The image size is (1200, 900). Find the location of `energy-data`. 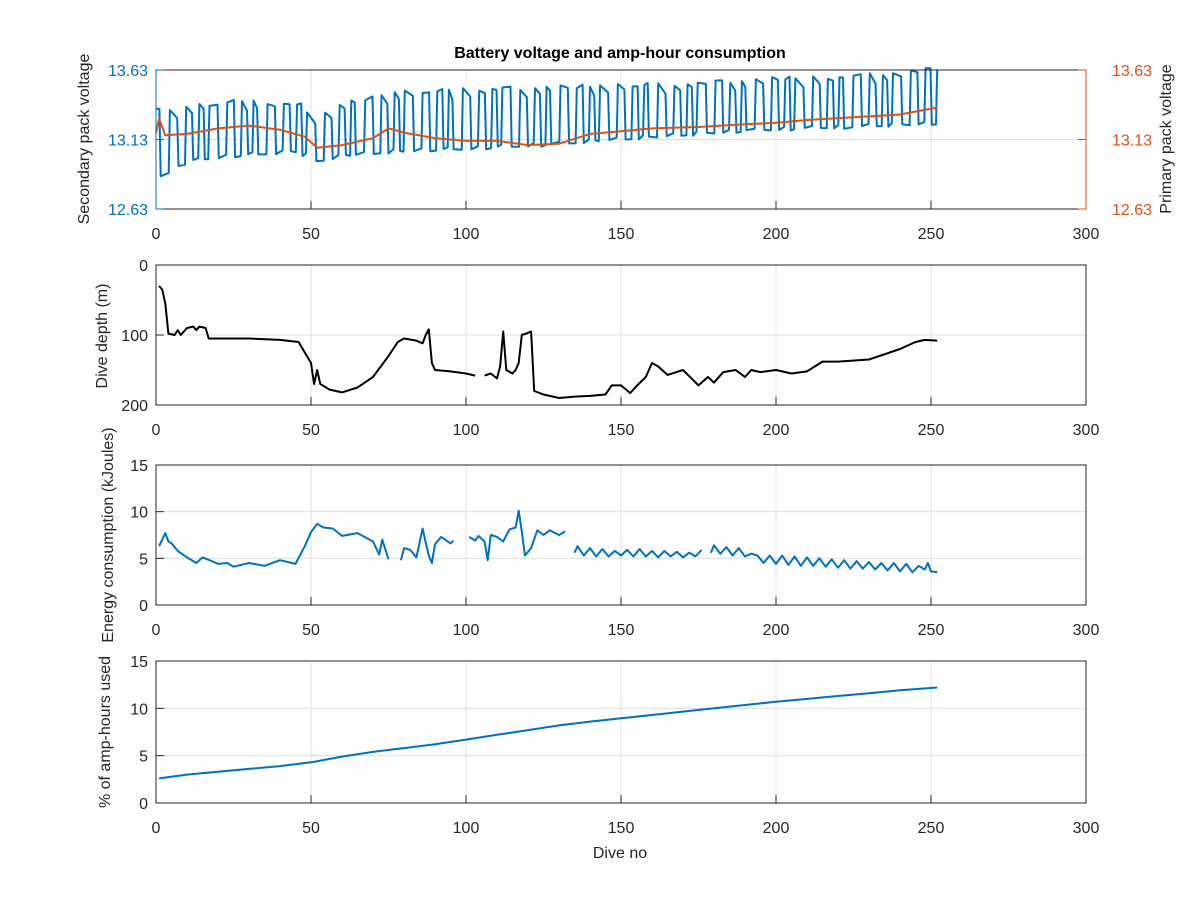

energy-data is located at coordinates (548, 541).